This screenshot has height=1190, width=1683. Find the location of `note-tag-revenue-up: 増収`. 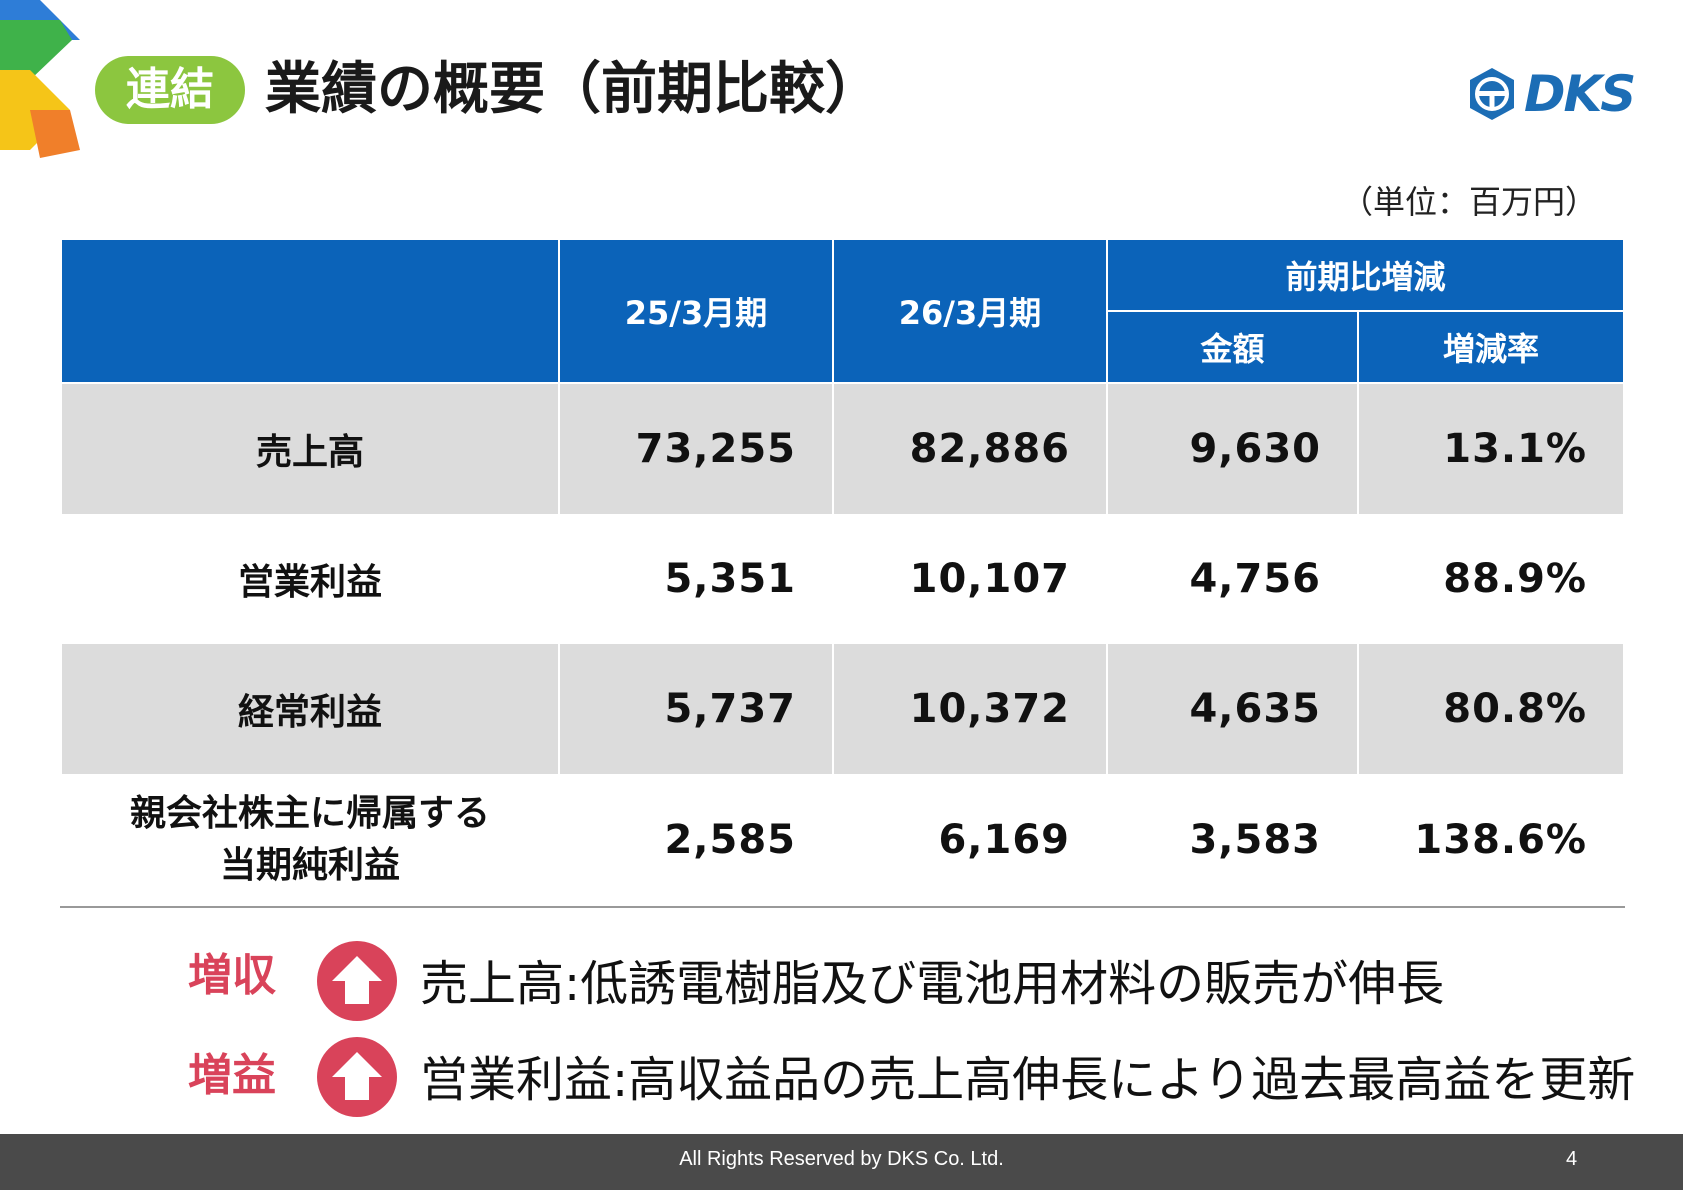

note-tag-revenue-up: 増収 is located at coordinates (232, 975).